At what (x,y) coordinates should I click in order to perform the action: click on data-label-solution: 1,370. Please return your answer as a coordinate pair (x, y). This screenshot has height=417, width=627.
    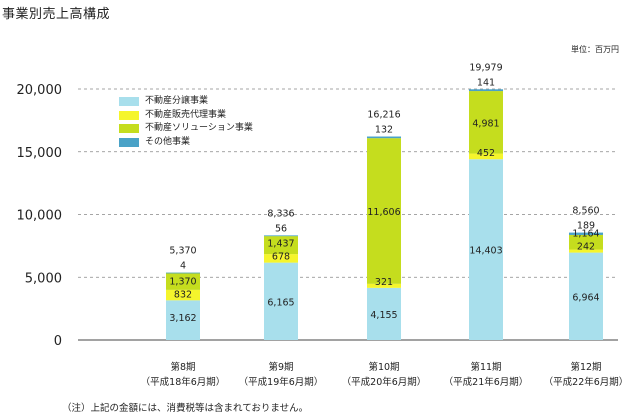
    Looking at the image, I should click on (182, 281).